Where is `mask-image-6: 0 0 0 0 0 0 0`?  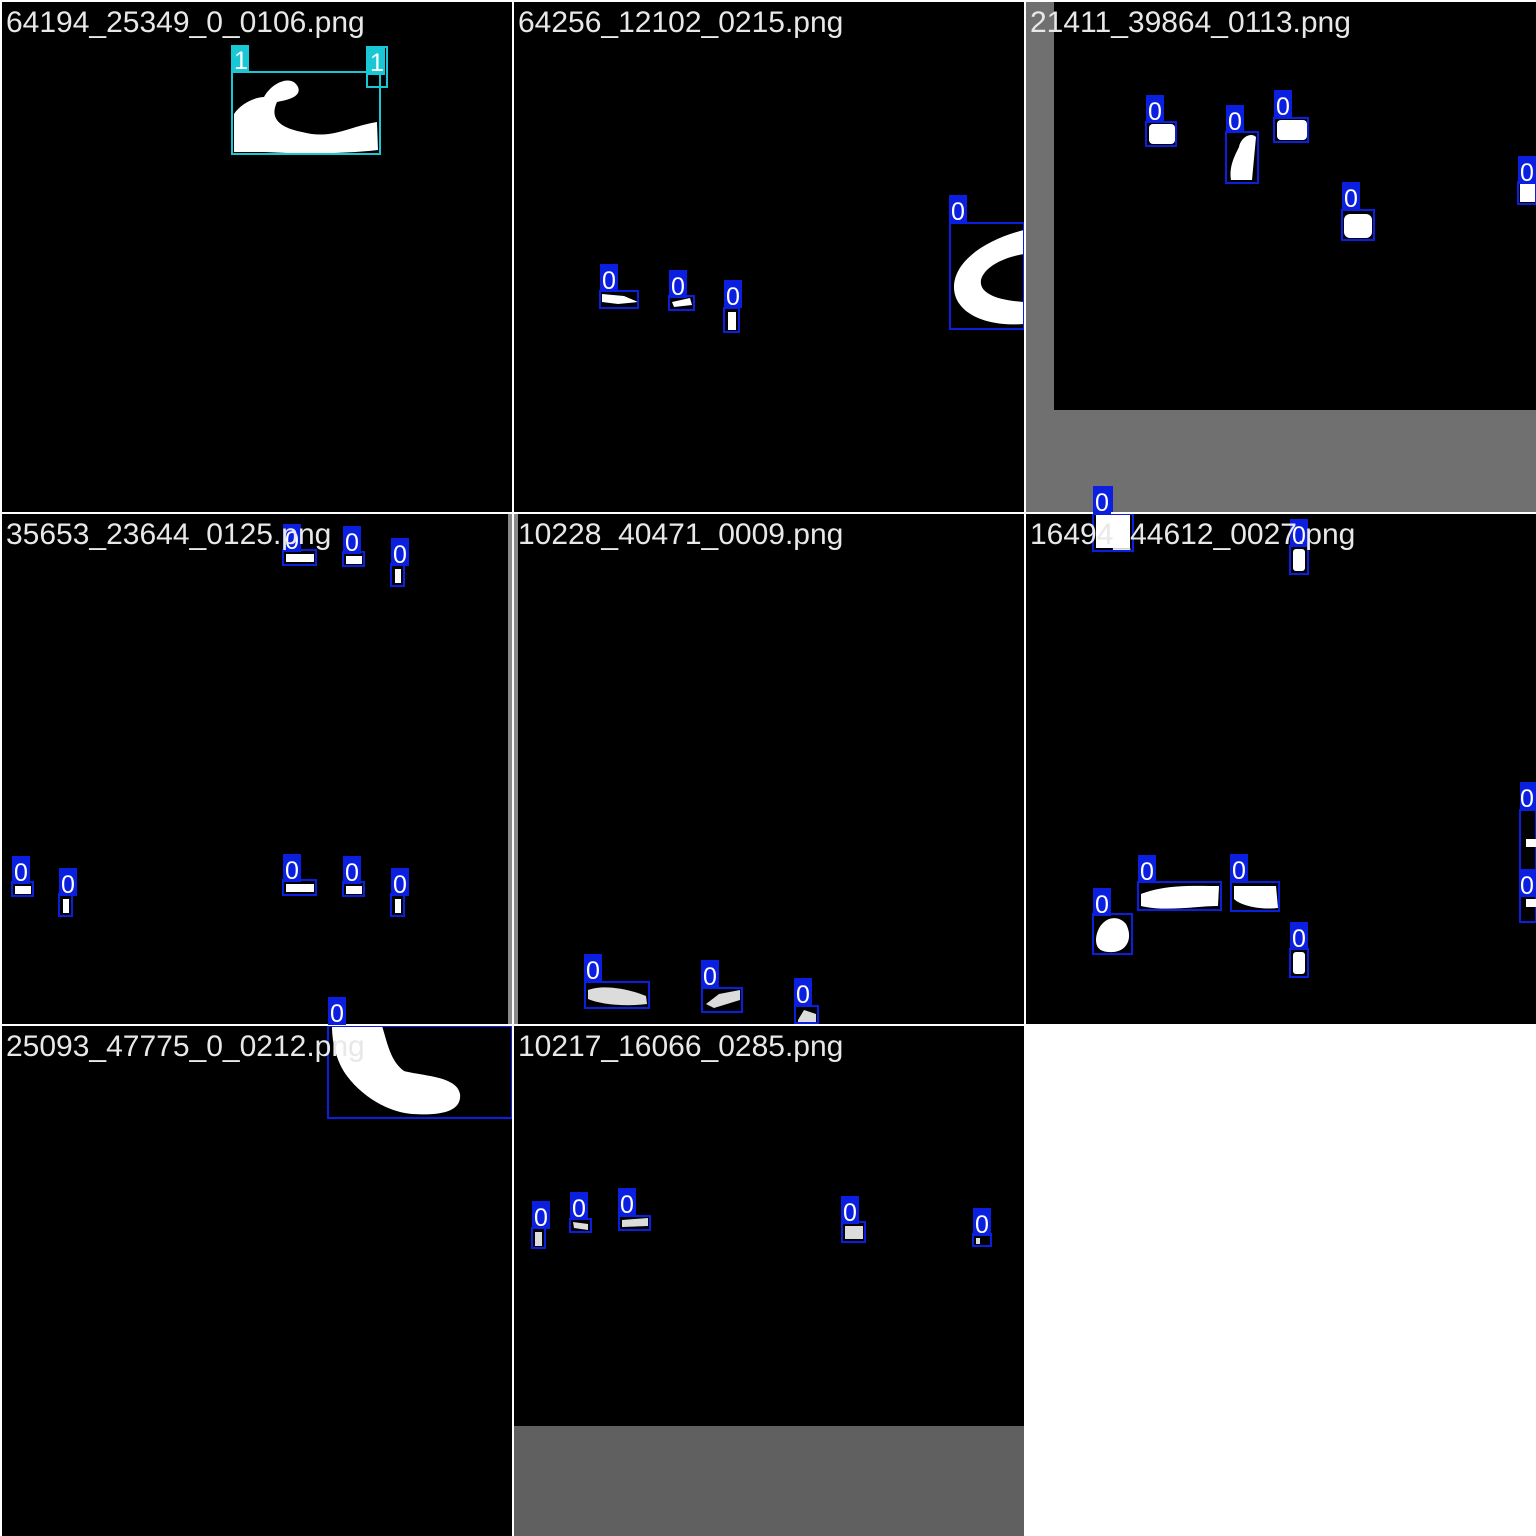 mask-image-6: 0 0 0 0 0 0 0 is located at coordinates (1314, 746).